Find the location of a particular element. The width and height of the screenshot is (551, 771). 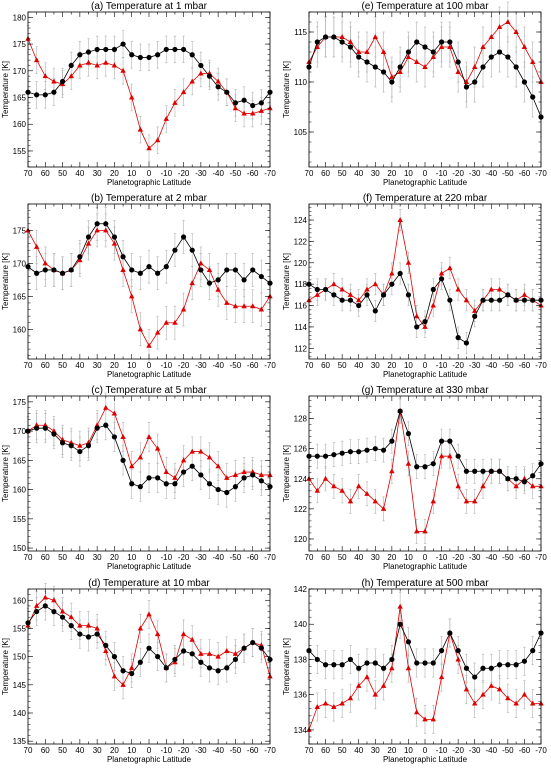

y-tick-label: 105 is located at coordinates (301, 132).